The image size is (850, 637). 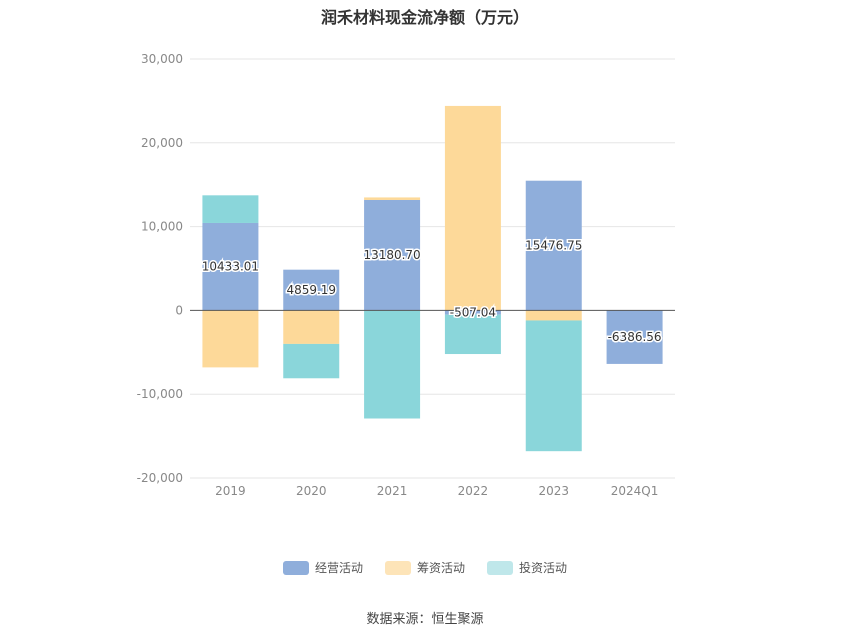 I want to click on data-label-operating-2020: 4859.19, so click(x=311, y=290).